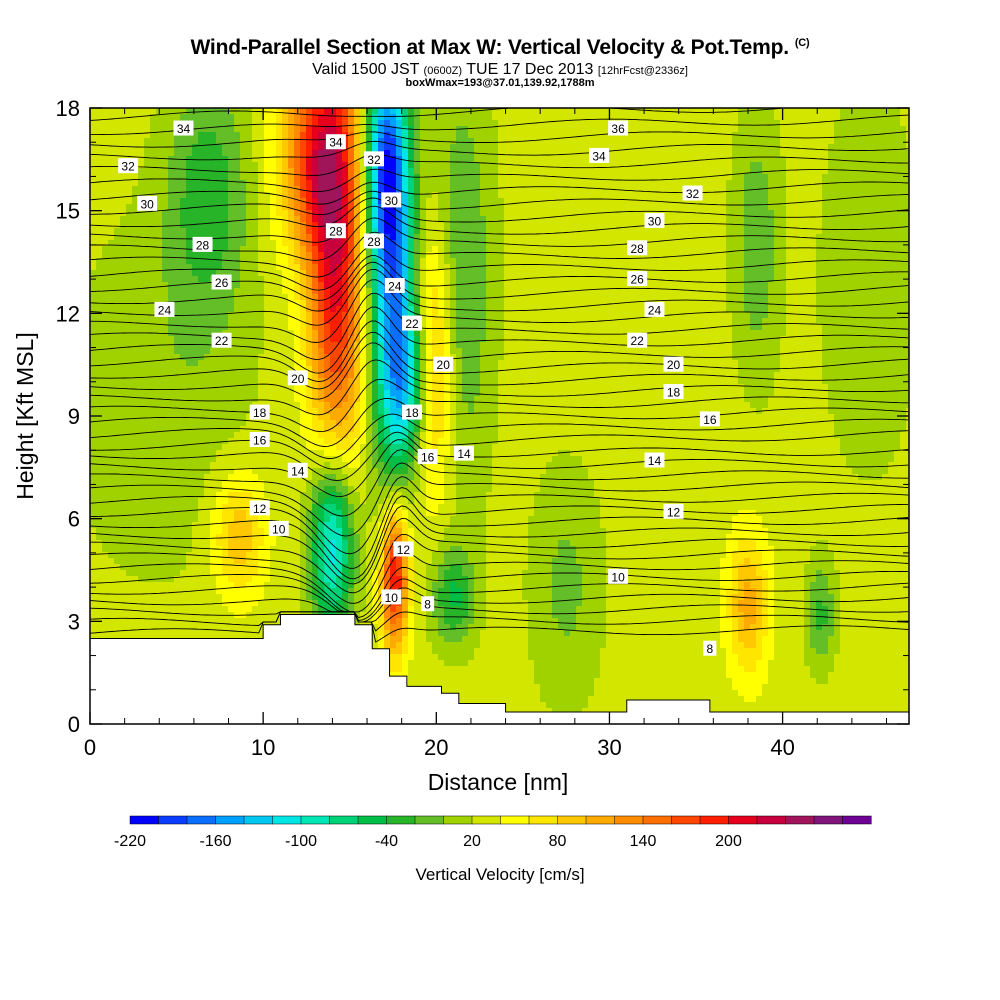 The image size is (1000, 1000). What do you see at coordinates (130, 841) in the screenshot?
I see `colorbar-tick-label: -220` at bounding box center [130, 841].